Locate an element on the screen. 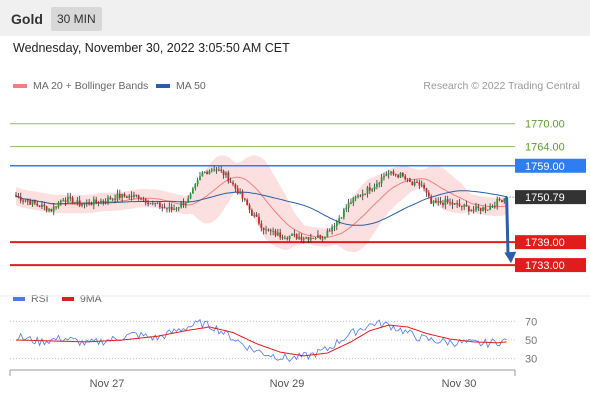 Image resolution: width=590 pixels, height=400 pixels. timeframe-button: 30 MIN is located at coordinates (76, 19).